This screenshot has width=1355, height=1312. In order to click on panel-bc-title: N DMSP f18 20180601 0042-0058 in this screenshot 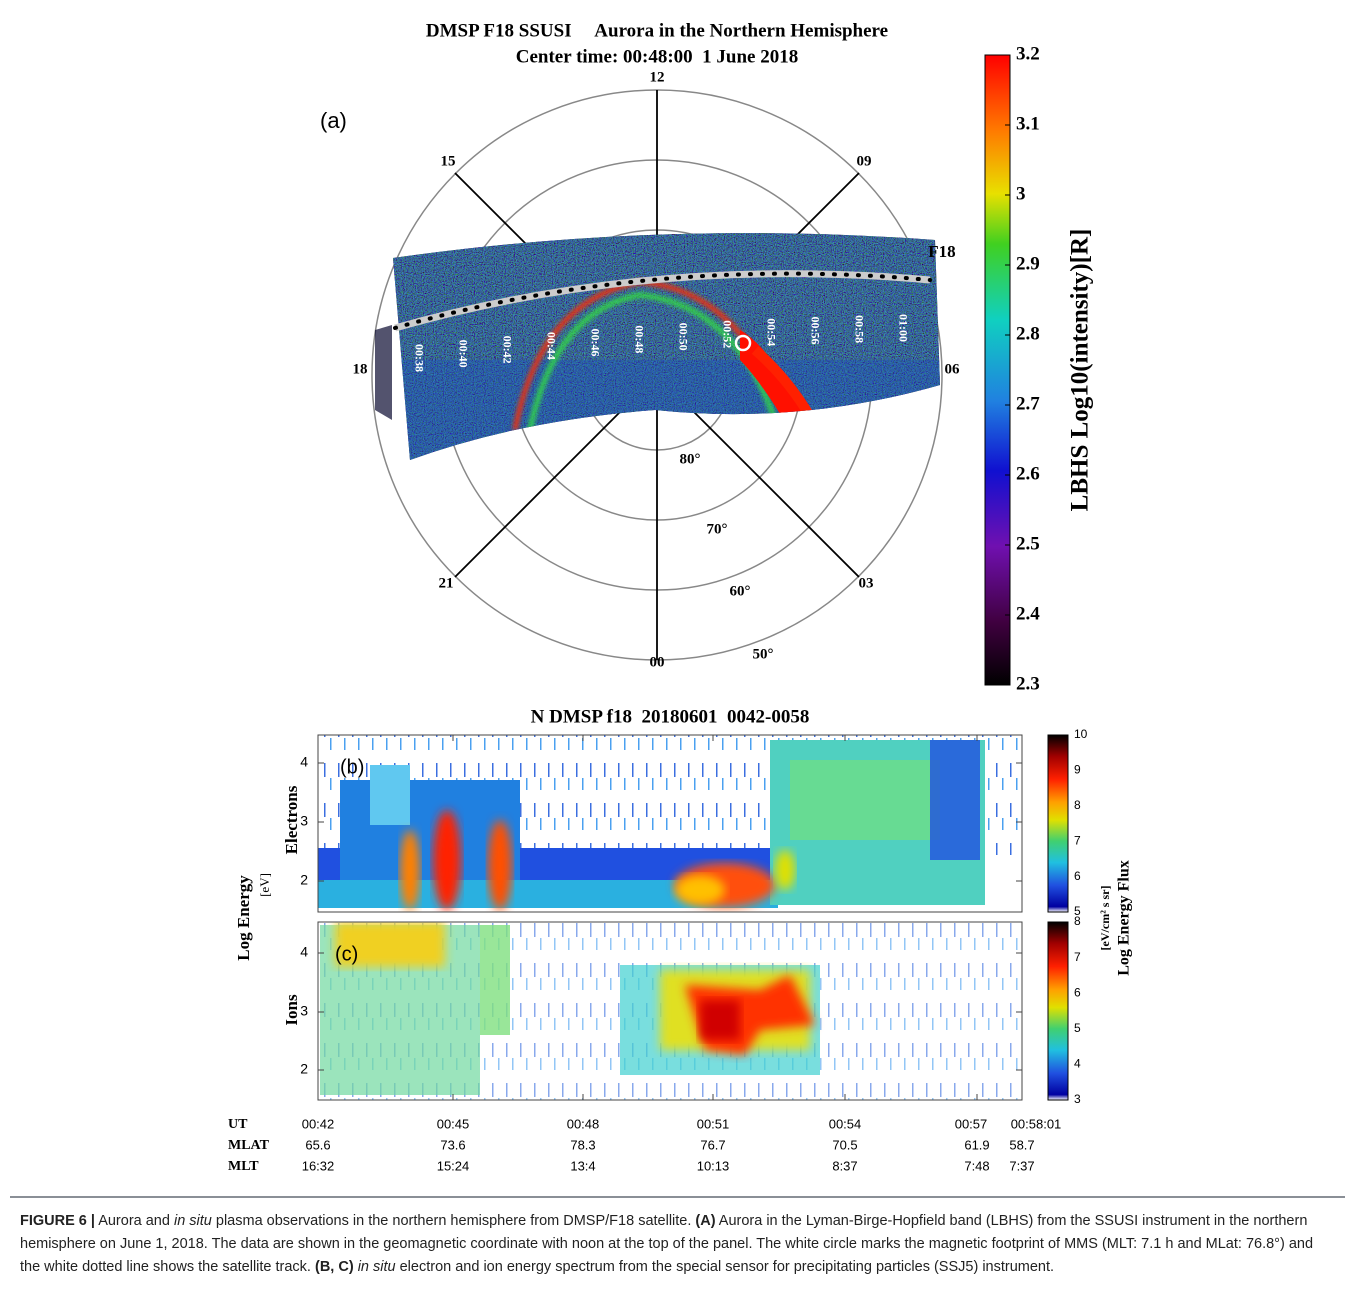, I will do `click(670, 716)`.